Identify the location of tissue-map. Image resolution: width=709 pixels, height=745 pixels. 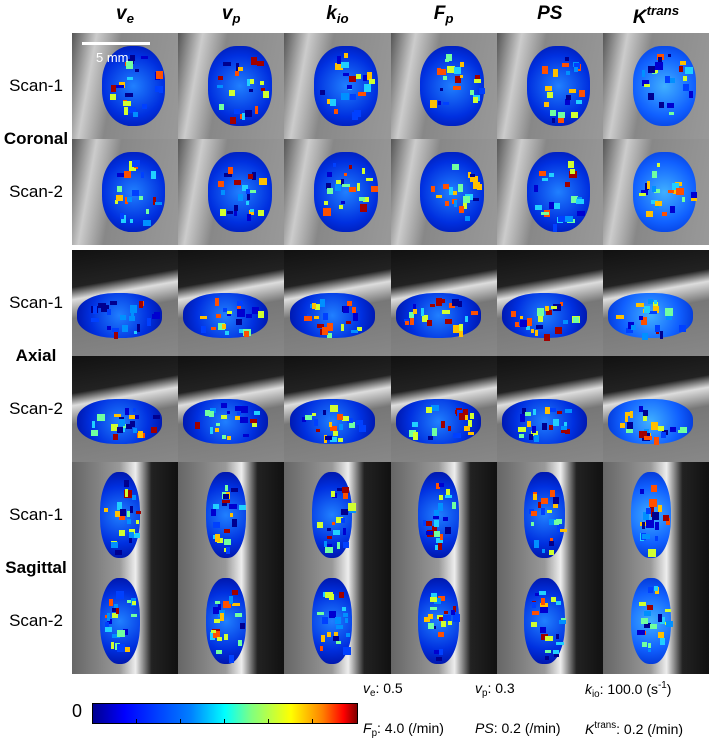
(545, 421).